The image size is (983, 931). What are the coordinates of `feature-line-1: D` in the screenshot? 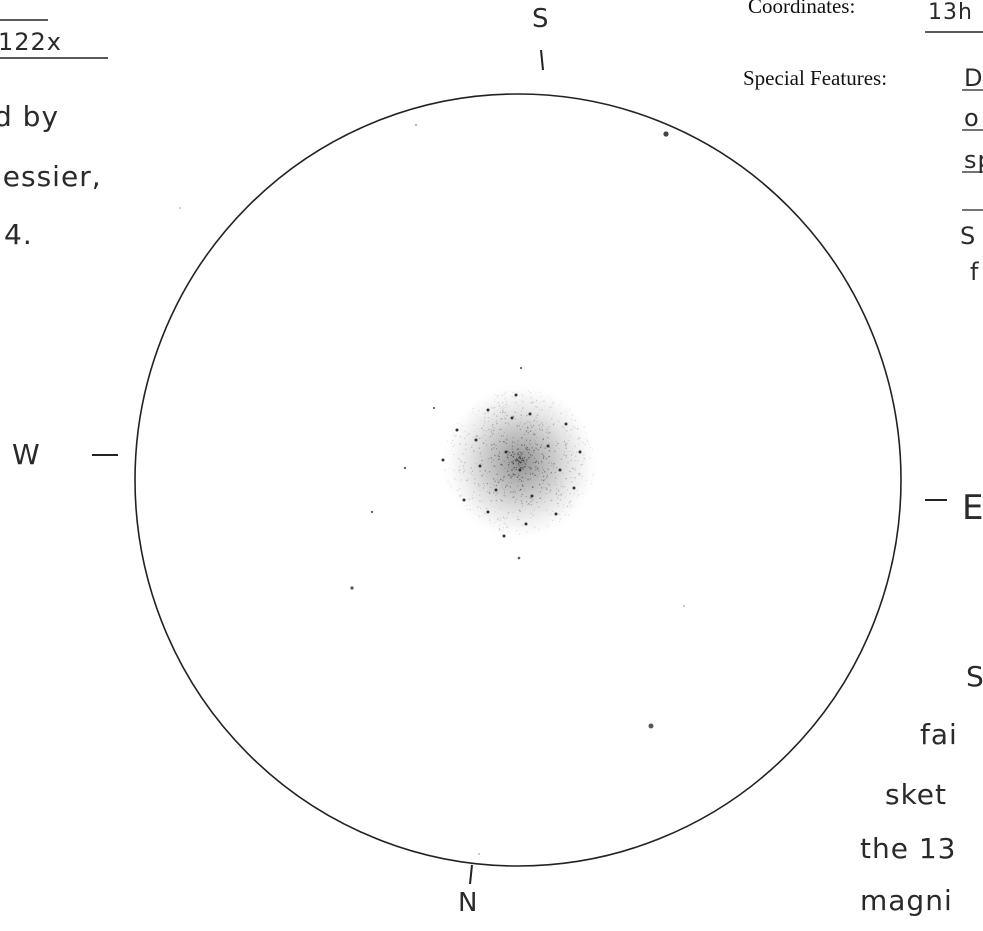 It's located at (973, 78).